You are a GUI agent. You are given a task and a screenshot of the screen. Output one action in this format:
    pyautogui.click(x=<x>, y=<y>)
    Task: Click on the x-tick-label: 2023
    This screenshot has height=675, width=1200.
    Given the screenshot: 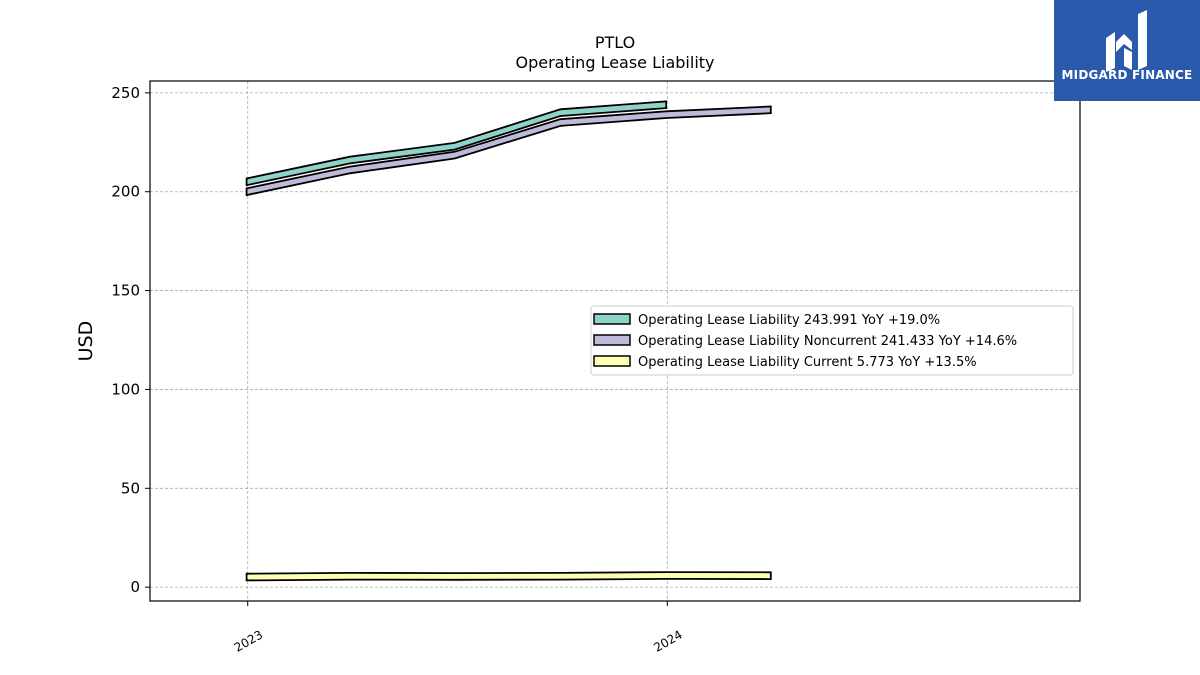 What is the action you would take?
    pyautogui.click(x=248, y=640)
    